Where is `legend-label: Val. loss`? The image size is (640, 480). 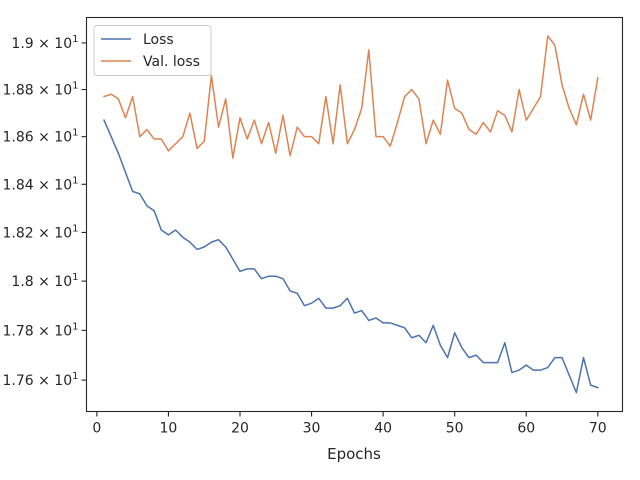
legend-label: Val. loss is located at coordinates (171, 62).